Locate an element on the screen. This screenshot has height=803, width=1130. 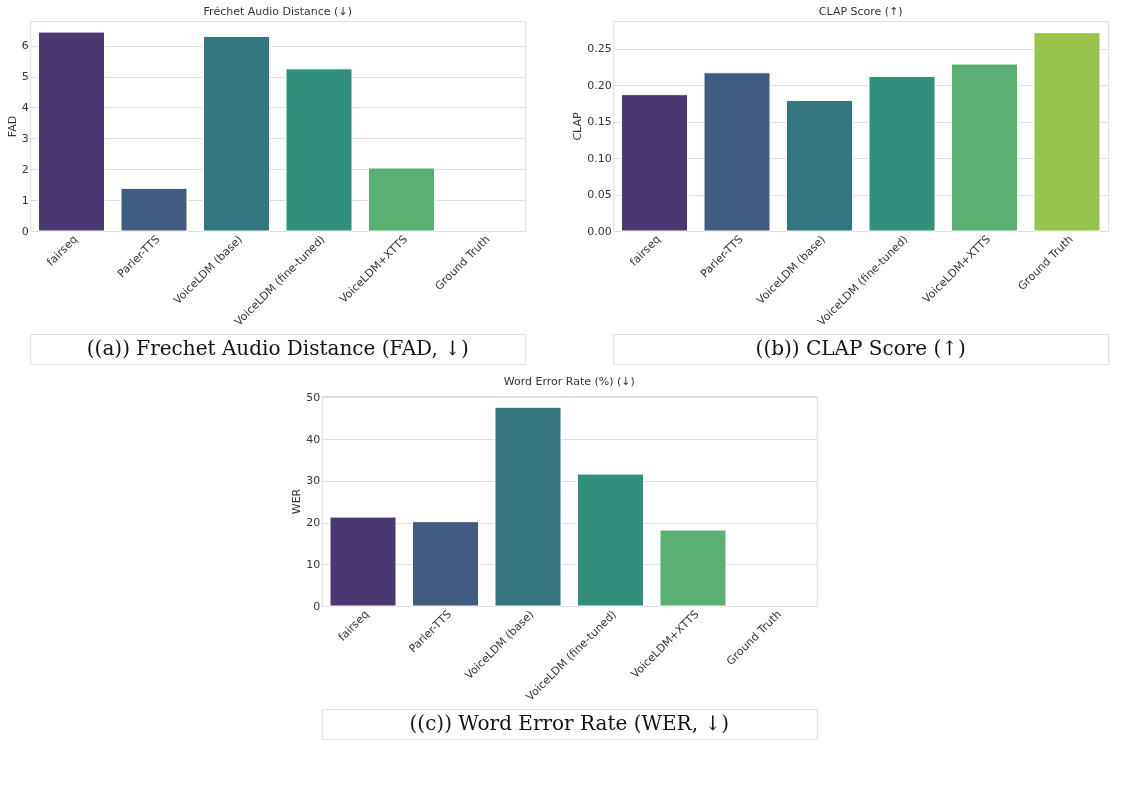
y-axis-title: FAD is located at coordinates (12, 126).